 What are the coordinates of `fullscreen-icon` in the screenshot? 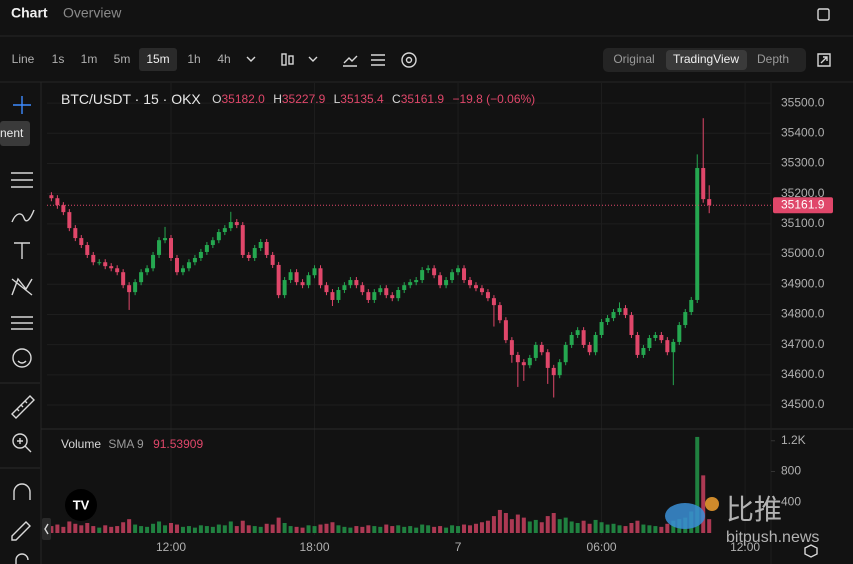 It's located at (823, 14).